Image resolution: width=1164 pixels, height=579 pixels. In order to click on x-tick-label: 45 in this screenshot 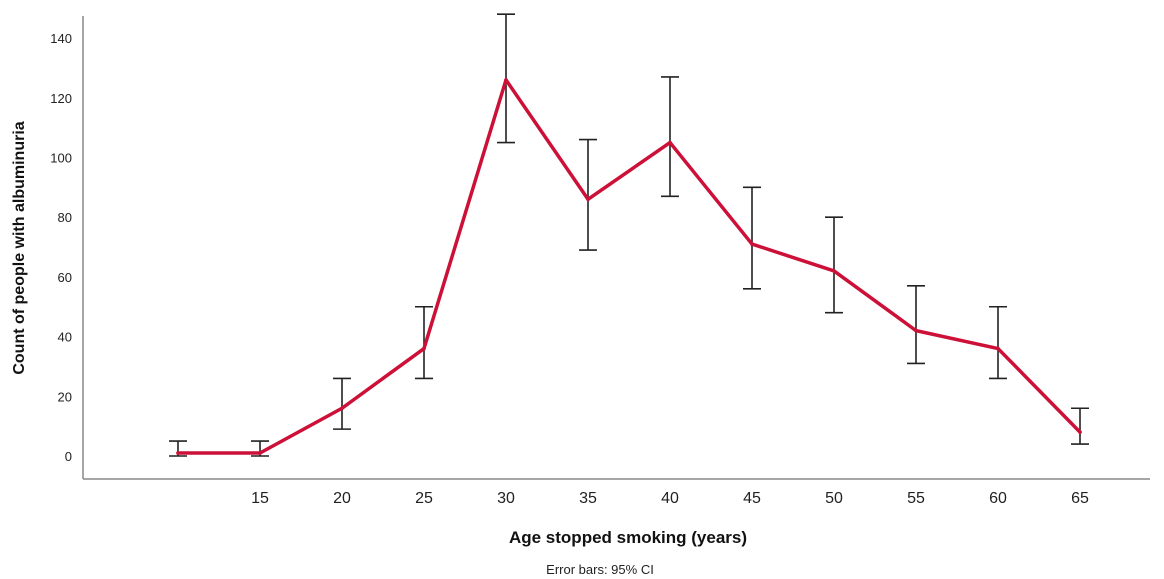, I will do `click(752, 498)`.